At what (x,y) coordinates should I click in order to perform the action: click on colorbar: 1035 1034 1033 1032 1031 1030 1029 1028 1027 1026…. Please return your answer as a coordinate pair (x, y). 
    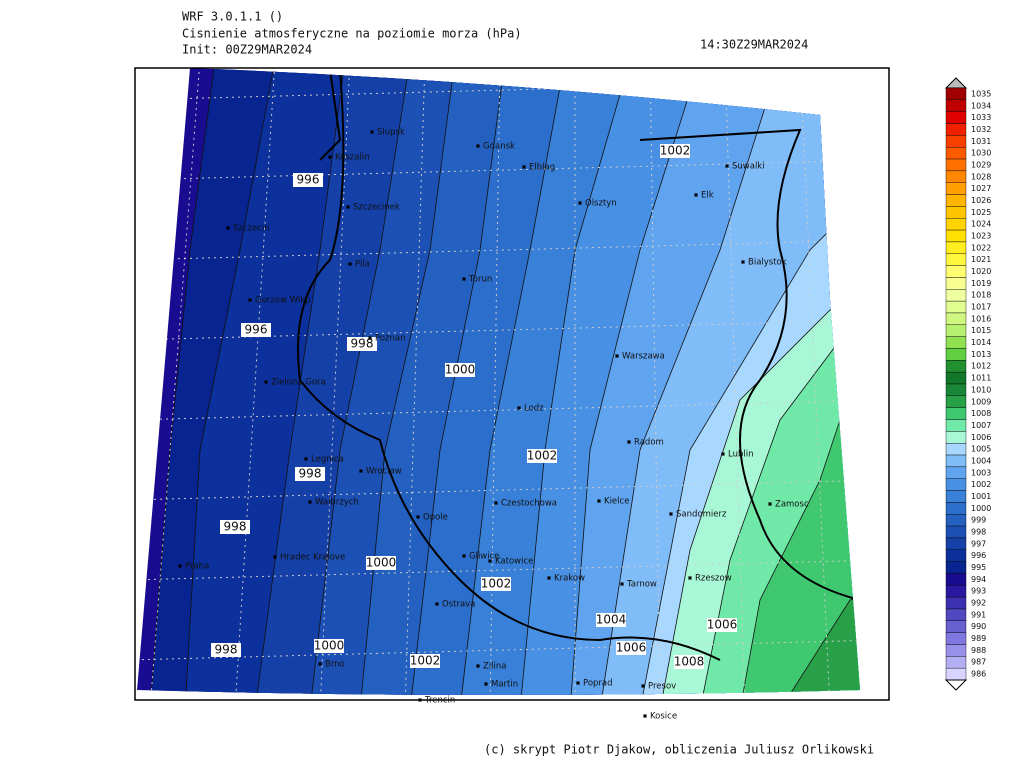
    Looking at the image, I should click on (967, 384).